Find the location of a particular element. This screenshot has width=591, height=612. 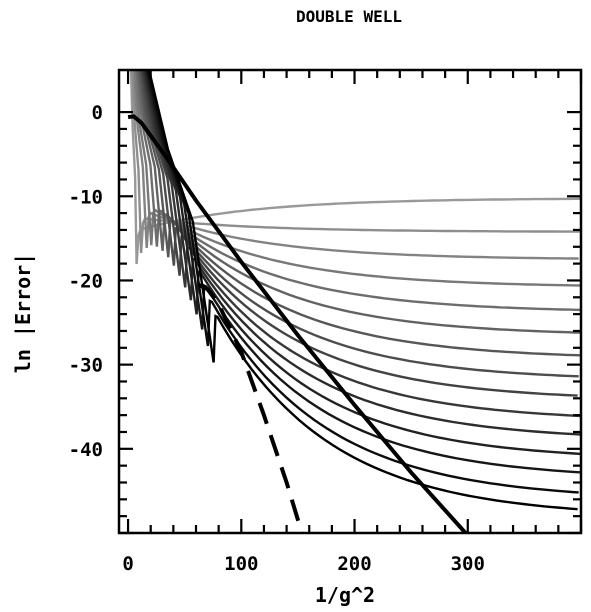

y-tick-label: -20 is located at coordinates (86, 281).